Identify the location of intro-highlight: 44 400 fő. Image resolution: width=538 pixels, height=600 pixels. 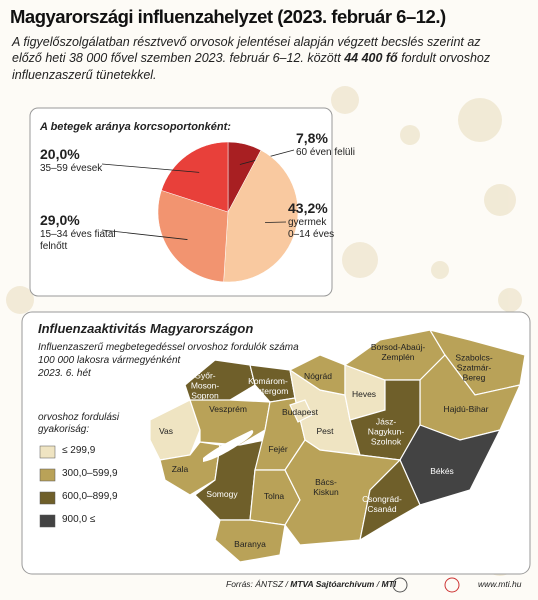
(371, 58).